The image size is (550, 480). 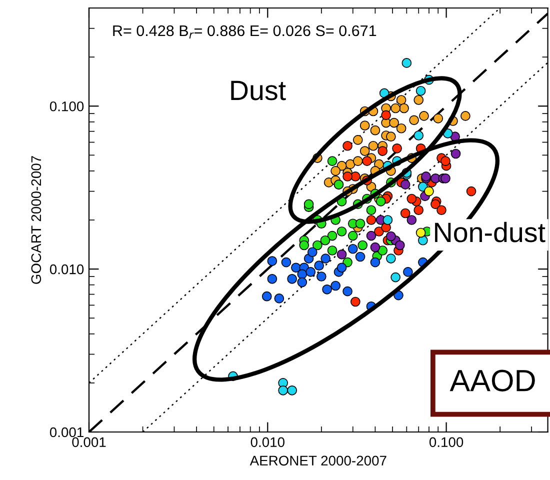 I want to click on annotation: AAOD, so click(x=492, y=381).